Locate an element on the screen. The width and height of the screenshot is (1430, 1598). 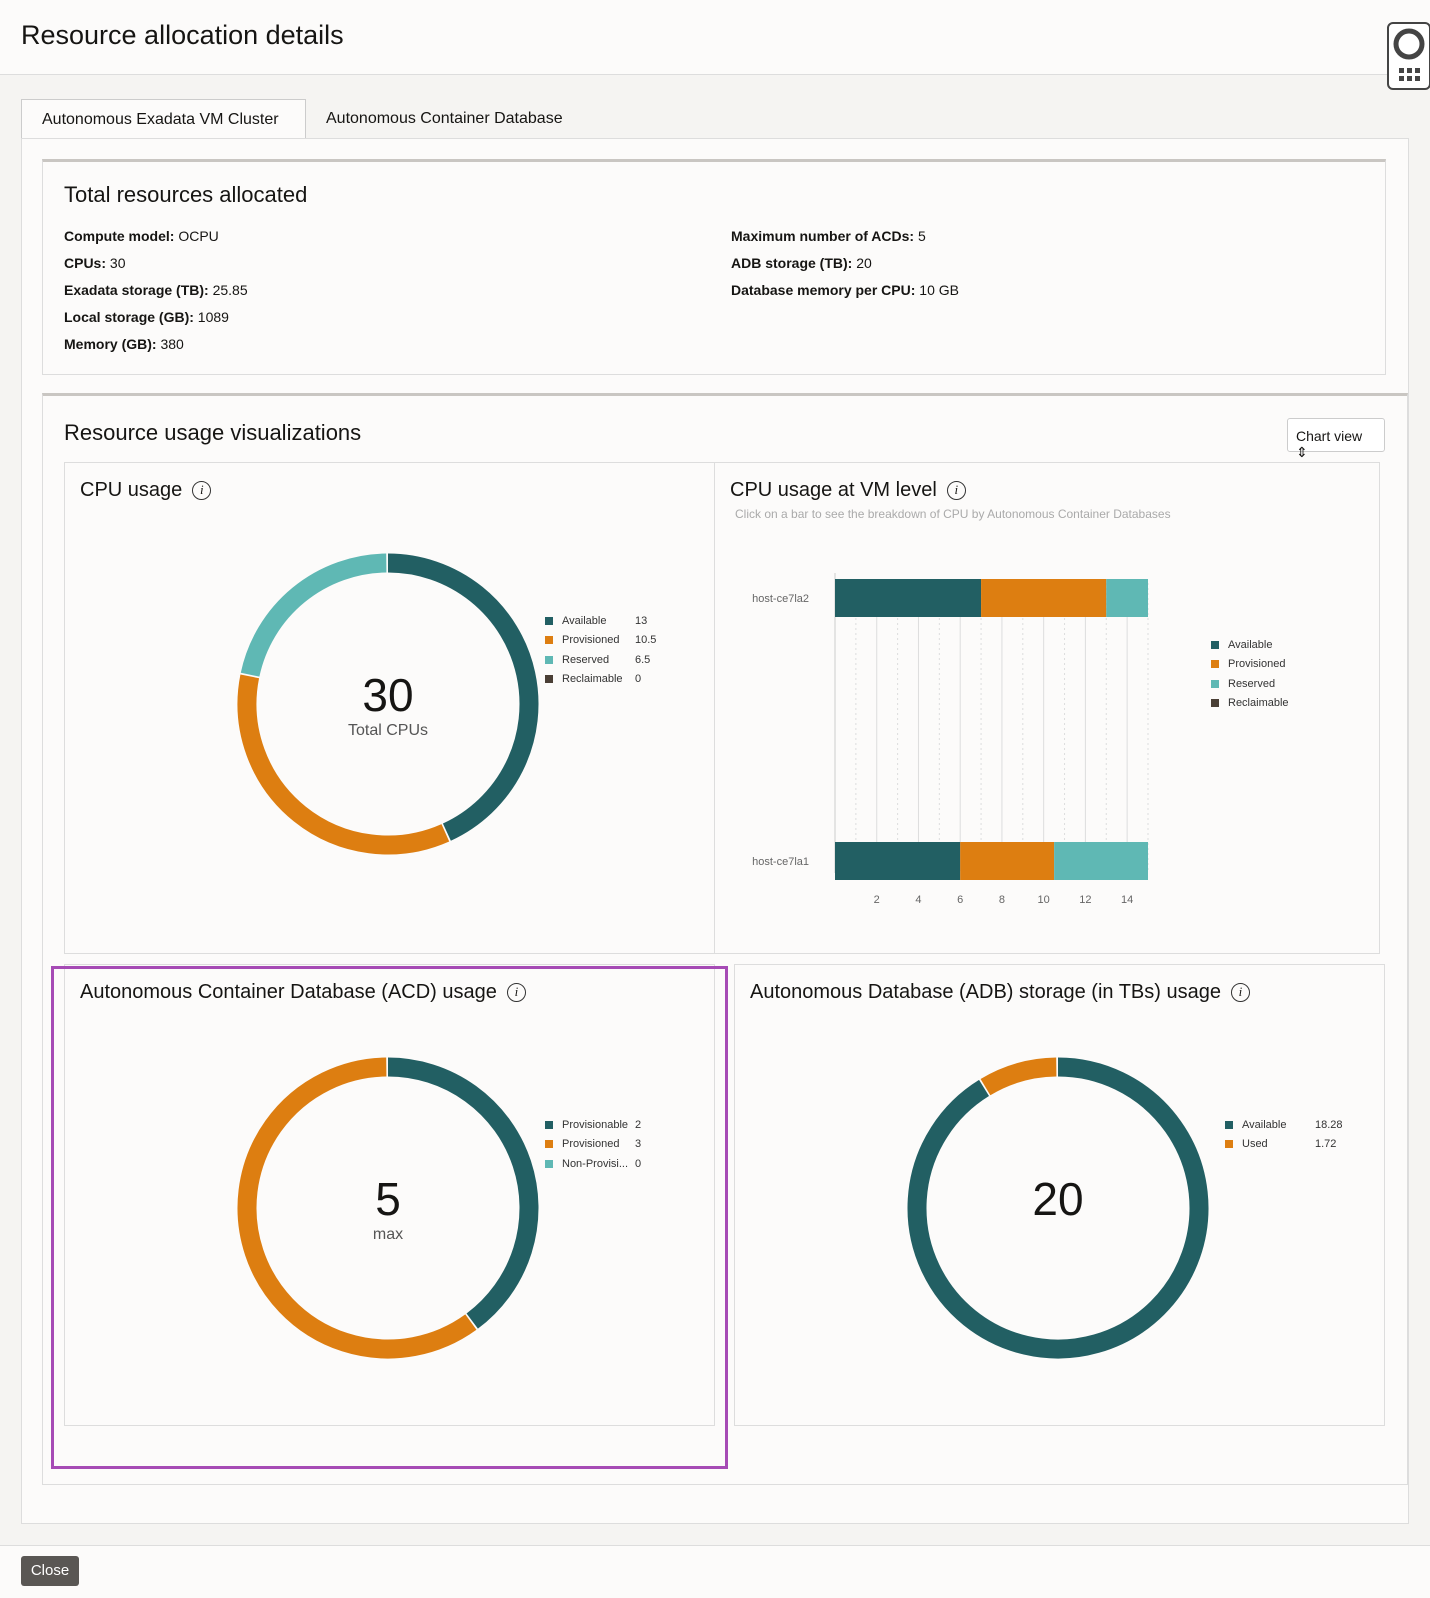
center-label: Total CPUs is located at coordinates (388, 730).